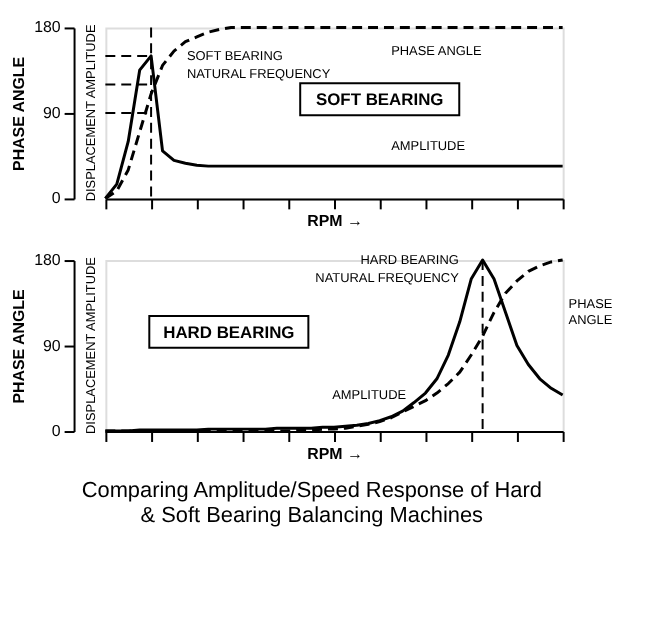  Describe the element at coordinates (380, 99) in the screenshot. I see `annotation: SOFT BEARING` at that location.